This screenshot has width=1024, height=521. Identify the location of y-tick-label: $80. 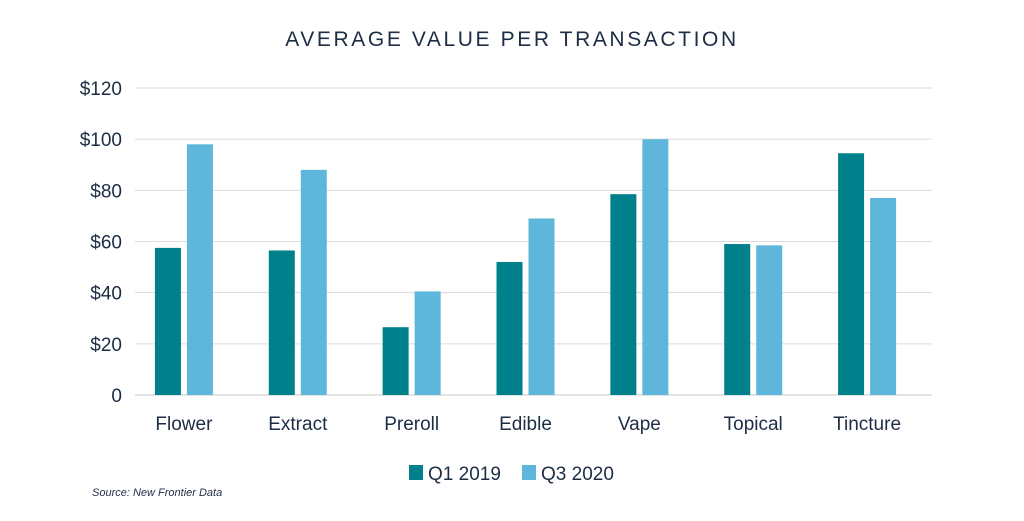
(106, 191).